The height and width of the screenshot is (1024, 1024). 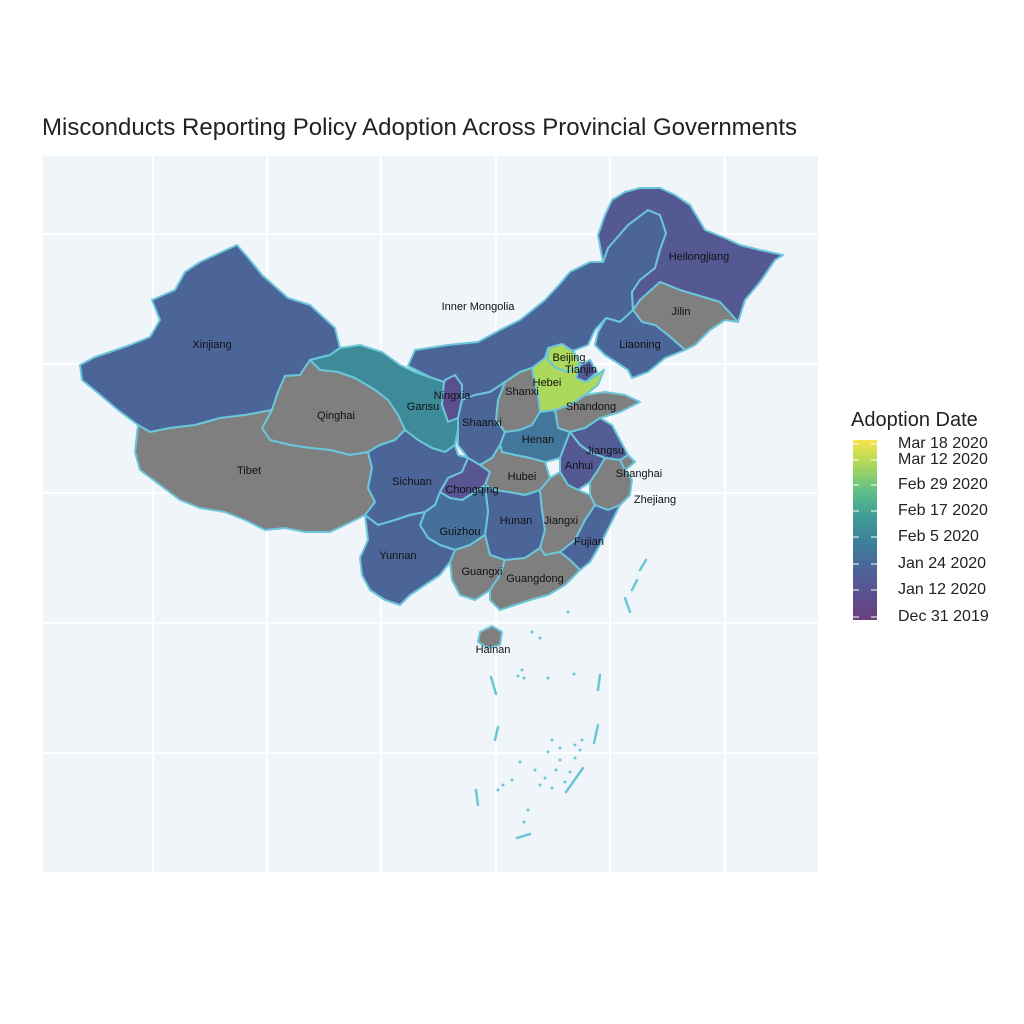 What do you see at coordinates (943, 459) in the screenshot?
I see `legend-tick-label: Mar 12 2020` at bounding box center [943, 459].